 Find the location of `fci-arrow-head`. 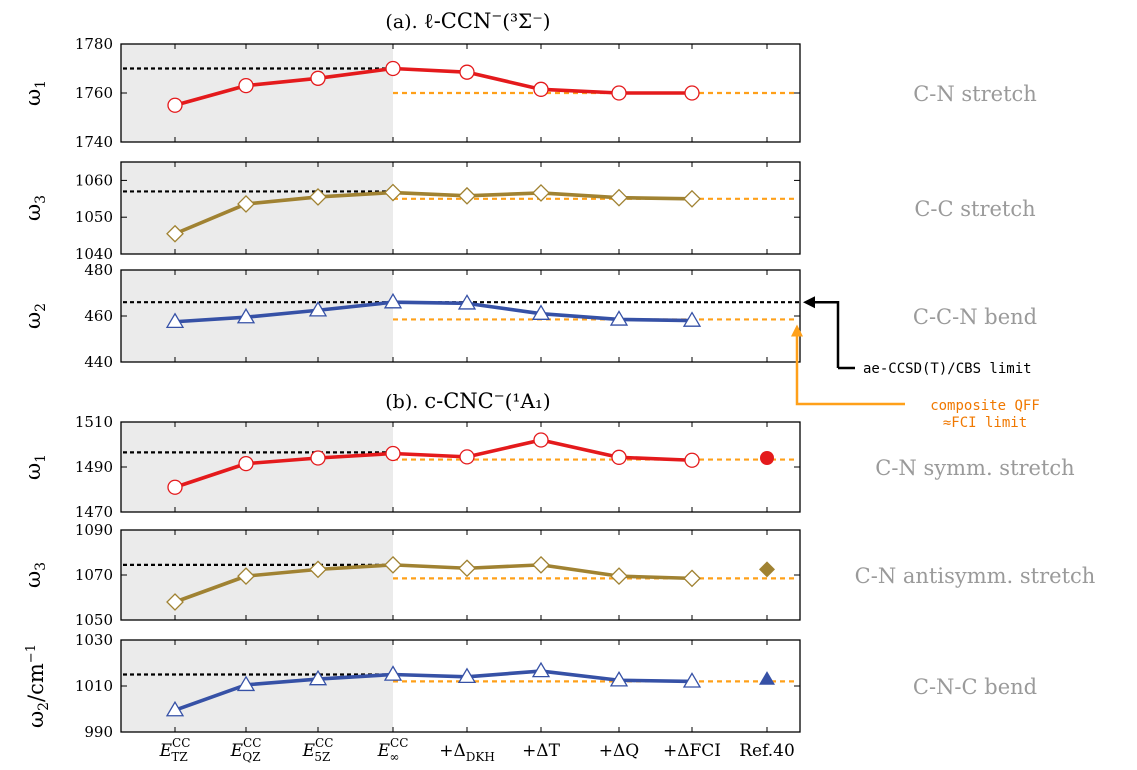

fci-arrow-head is located at coordinates (797, 330).